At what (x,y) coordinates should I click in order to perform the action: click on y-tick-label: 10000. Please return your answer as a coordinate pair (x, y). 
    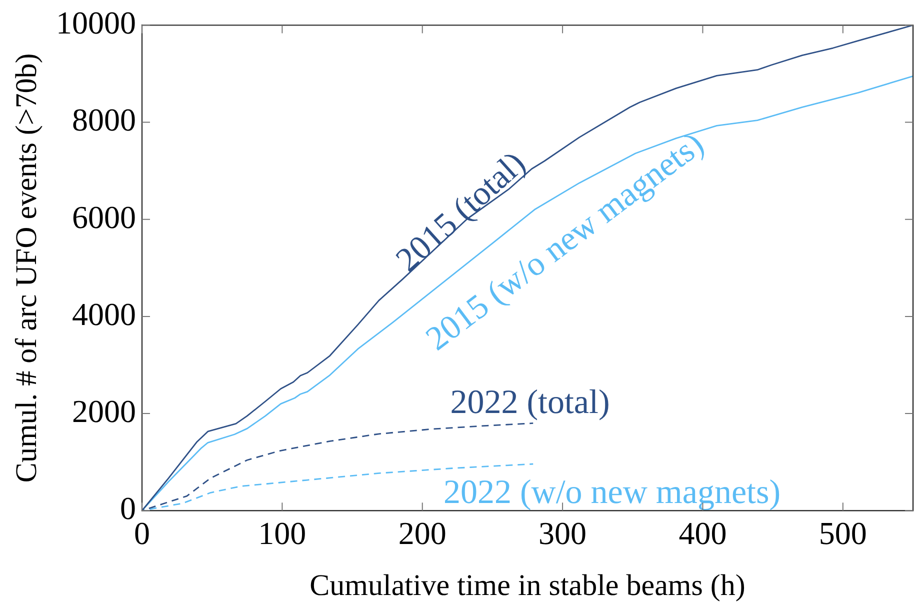
    Looking at the image, I should click on (96, 22).